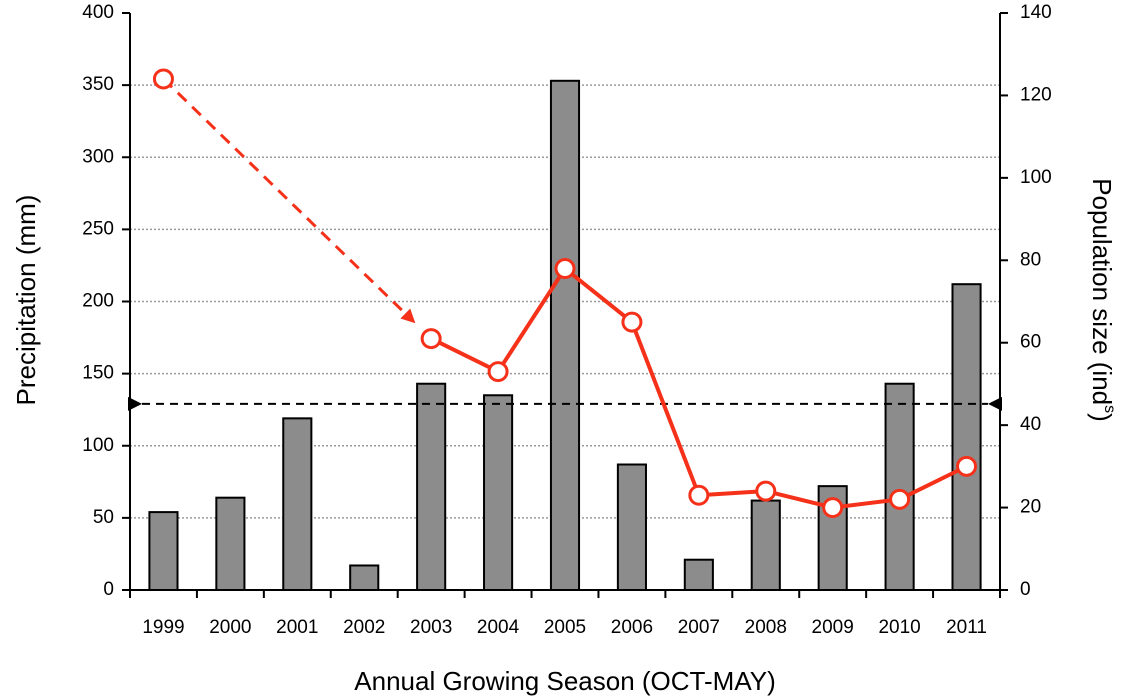  I want to click on y-tick-label: 150, so click(98, 373).